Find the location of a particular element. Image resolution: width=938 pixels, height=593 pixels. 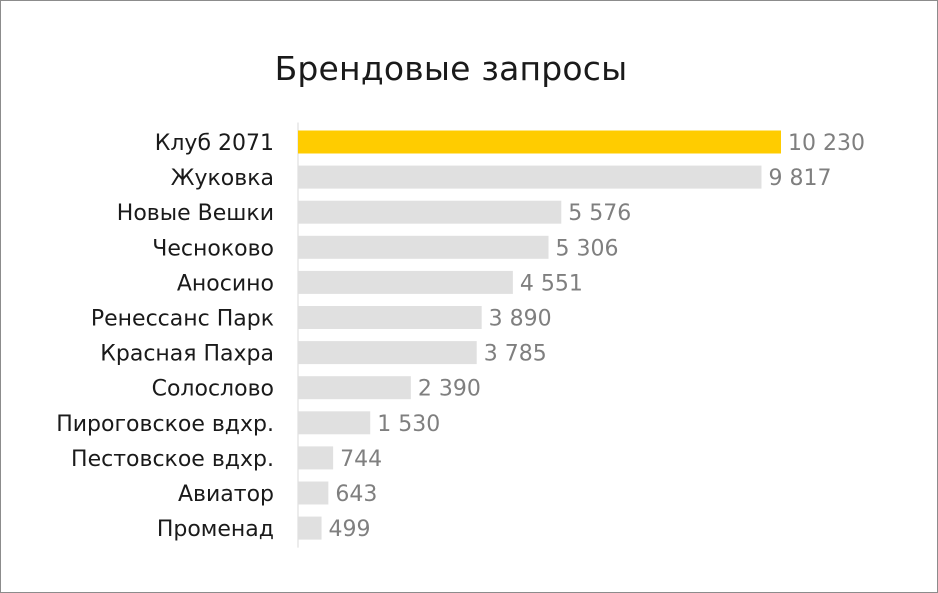

value-label: 3 785 is located at coordinates (515, 354).